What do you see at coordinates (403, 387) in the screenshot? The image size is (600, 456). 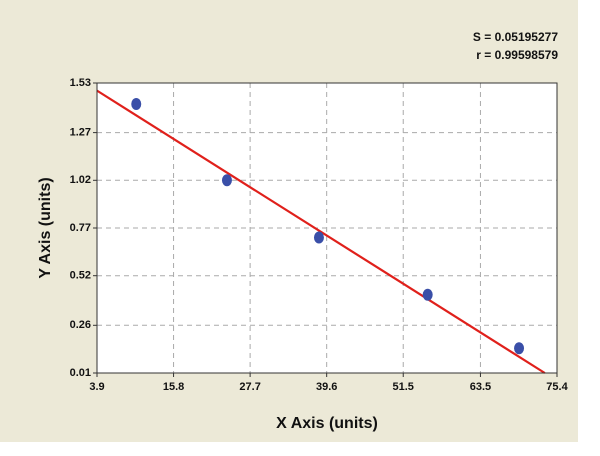 I see `x-tick-label: 51.5` at bounding box center [403, 387].